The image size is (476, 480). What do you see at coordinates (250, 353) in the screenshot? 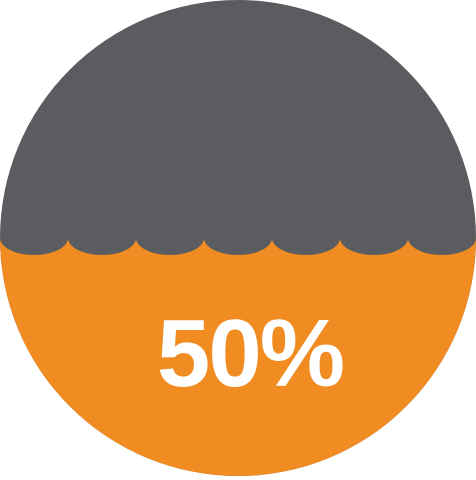
I see `percentage-label: 50%` at bounding box center [250, 353].